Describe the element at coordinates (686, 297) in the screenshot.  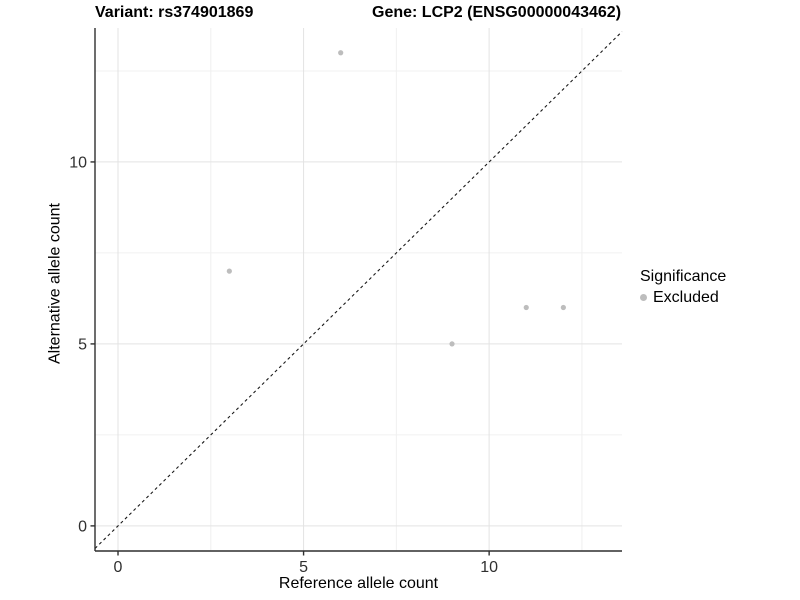
I see `legend-entry-label: Excluded` at that location.